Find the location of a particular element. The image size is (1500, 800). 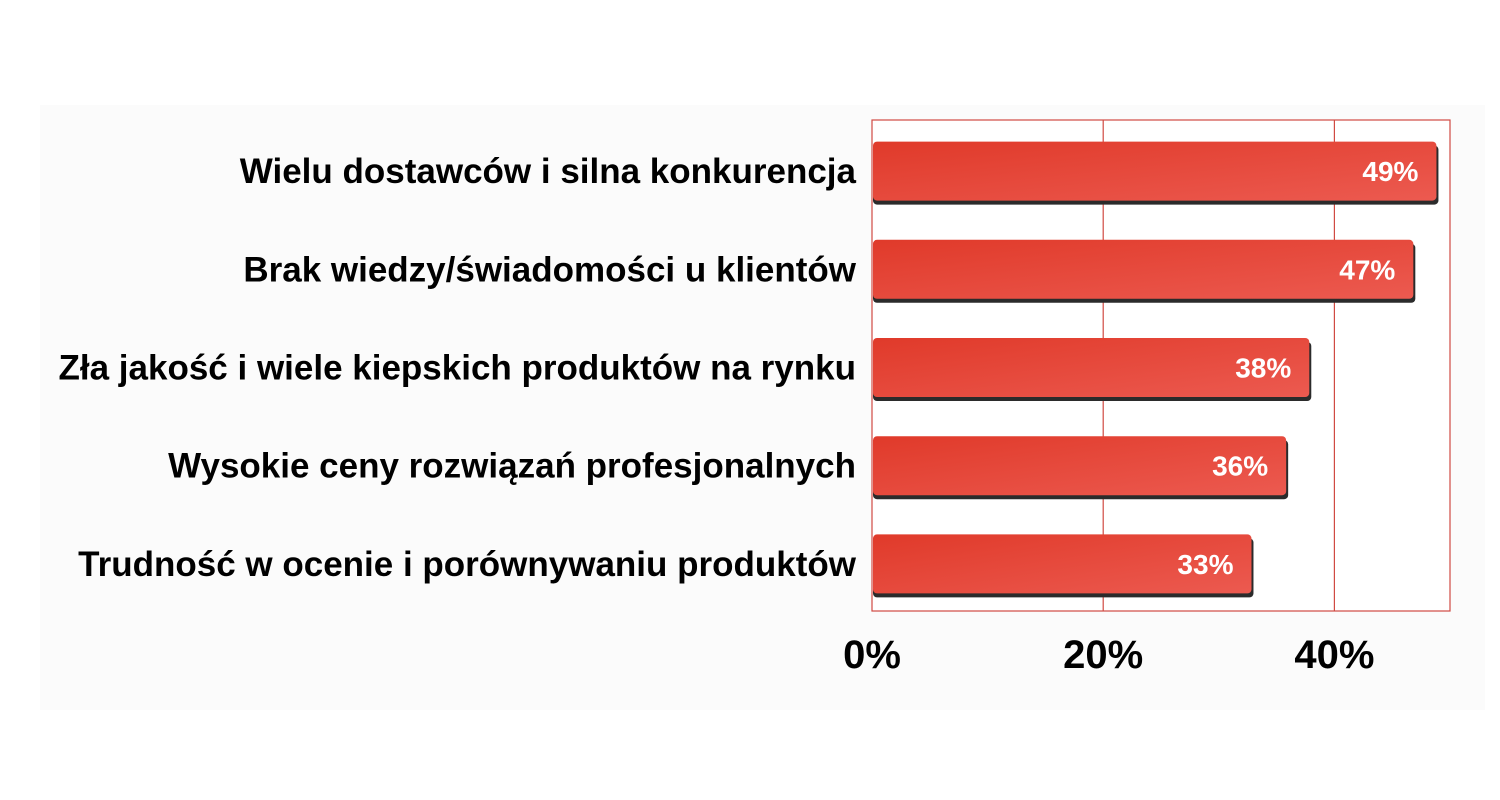

data-label: 36% is located at coordinates (1240, 466).